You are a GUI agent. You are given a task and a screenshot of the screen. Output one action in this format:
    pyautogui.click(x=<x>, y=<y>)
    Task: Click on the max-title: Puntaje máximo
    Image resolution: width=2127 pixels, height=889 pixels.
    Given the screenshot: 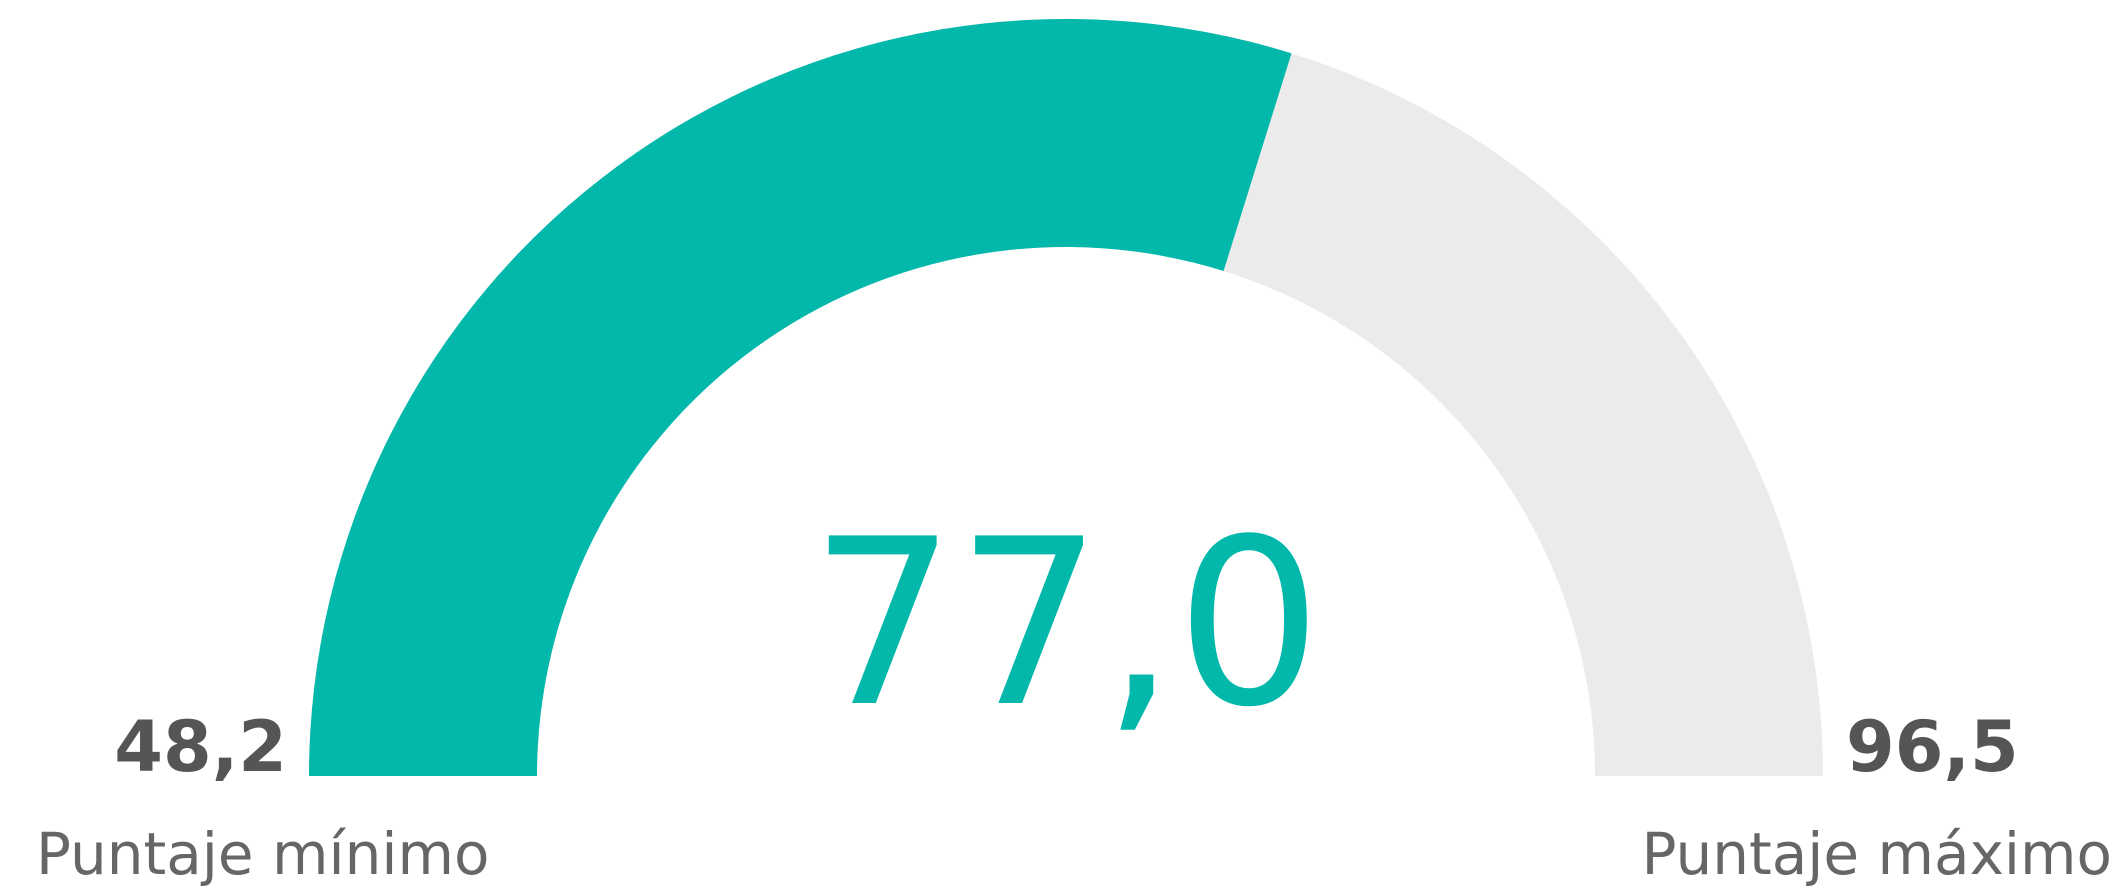 What is the action you would take?
    pyautogui.click(x=1877, y=854)
    